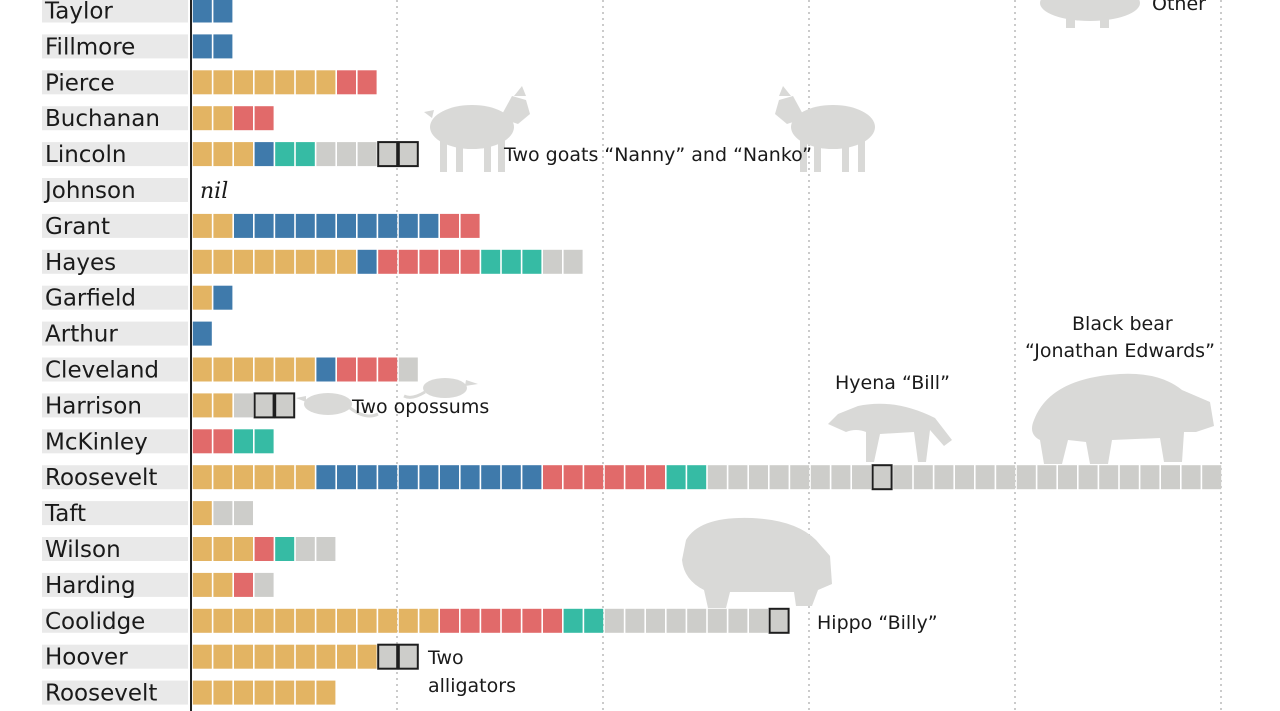 The width and height of the screenshot is (1280, 711). What do you see at coordinates (230, 370) in the screenshot?
I see `bar-row: Cleveland` at bounding box center [230, 370].